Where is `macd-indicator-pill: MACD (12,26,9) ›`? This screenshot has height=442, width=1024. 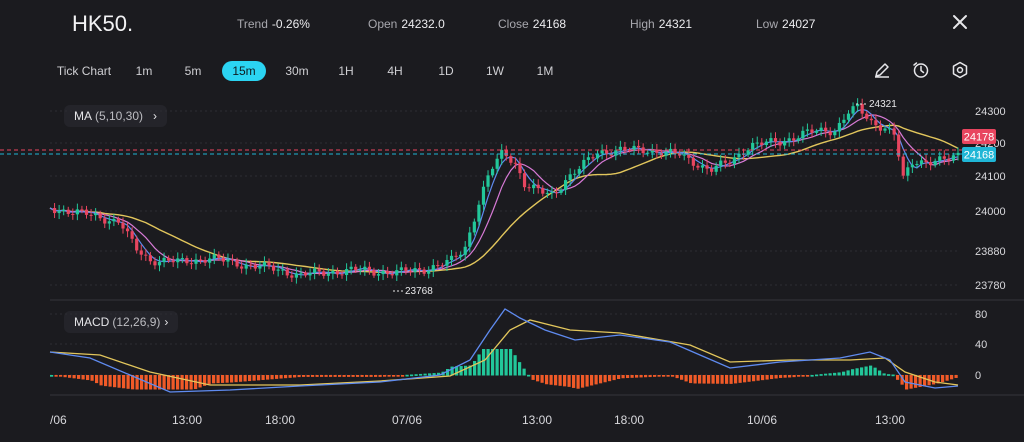 macd-indicator-pill: MACD (12,26,9) › is located at coordinates (121, 322).